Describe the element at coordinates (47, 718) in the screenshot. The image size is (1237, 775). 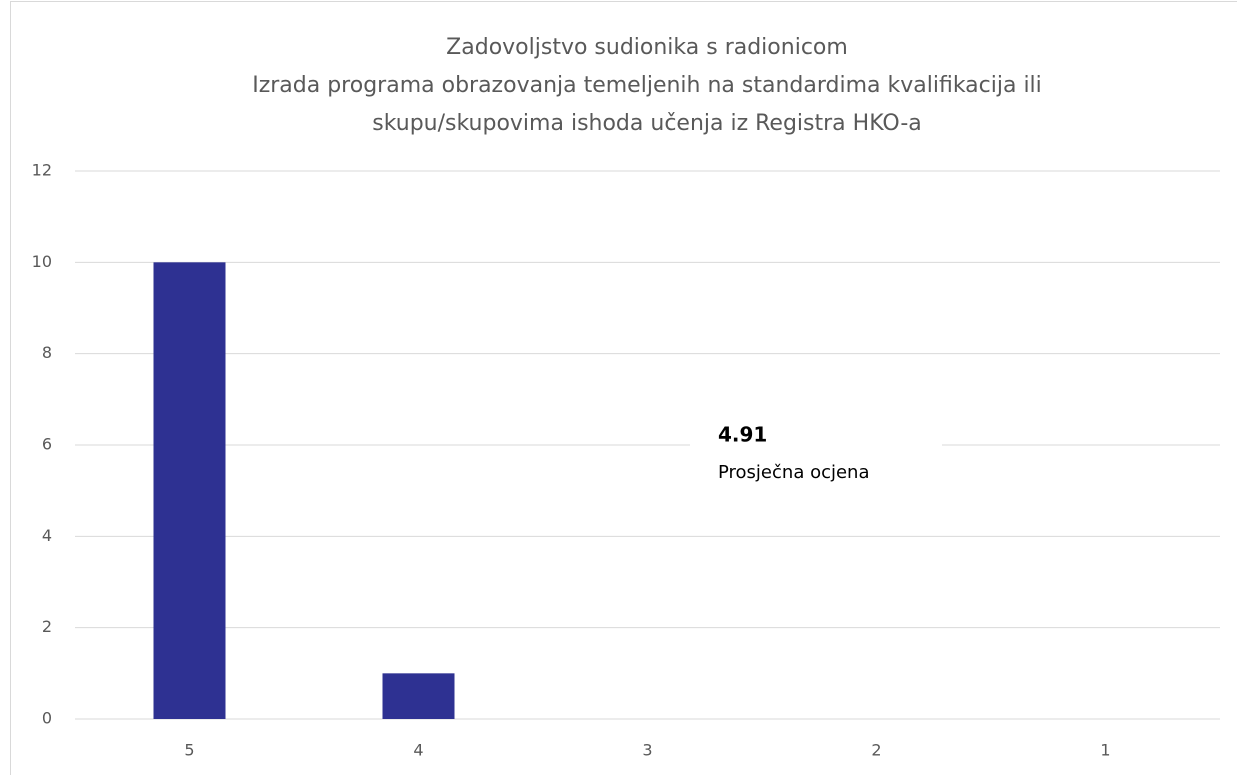
I see `y-tick-label: 0` at that location.